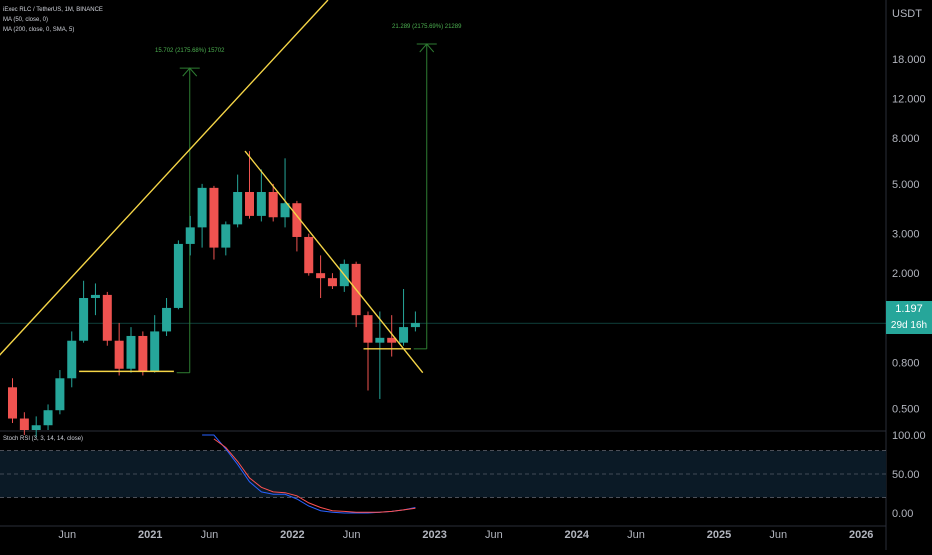 Image resolution: width=932 pixels, height=555 pixels. I want to click on countdown-tag: 29d 16h, so click(909, 325).